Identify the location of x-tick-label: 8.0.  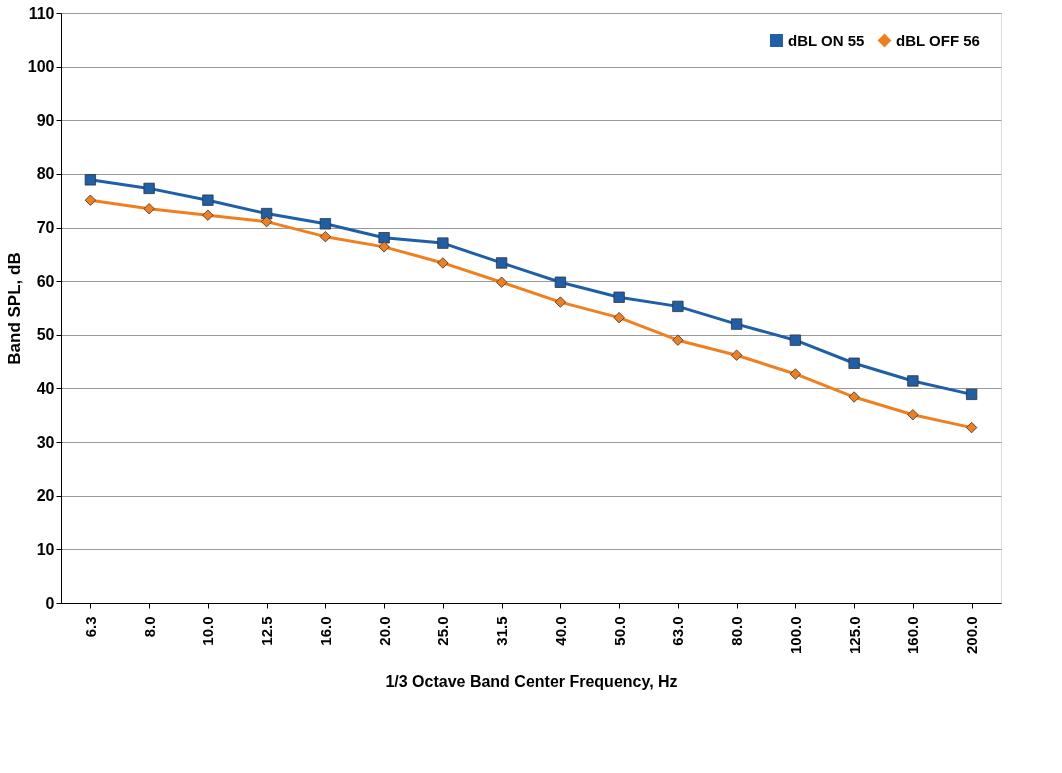
(149, 627).